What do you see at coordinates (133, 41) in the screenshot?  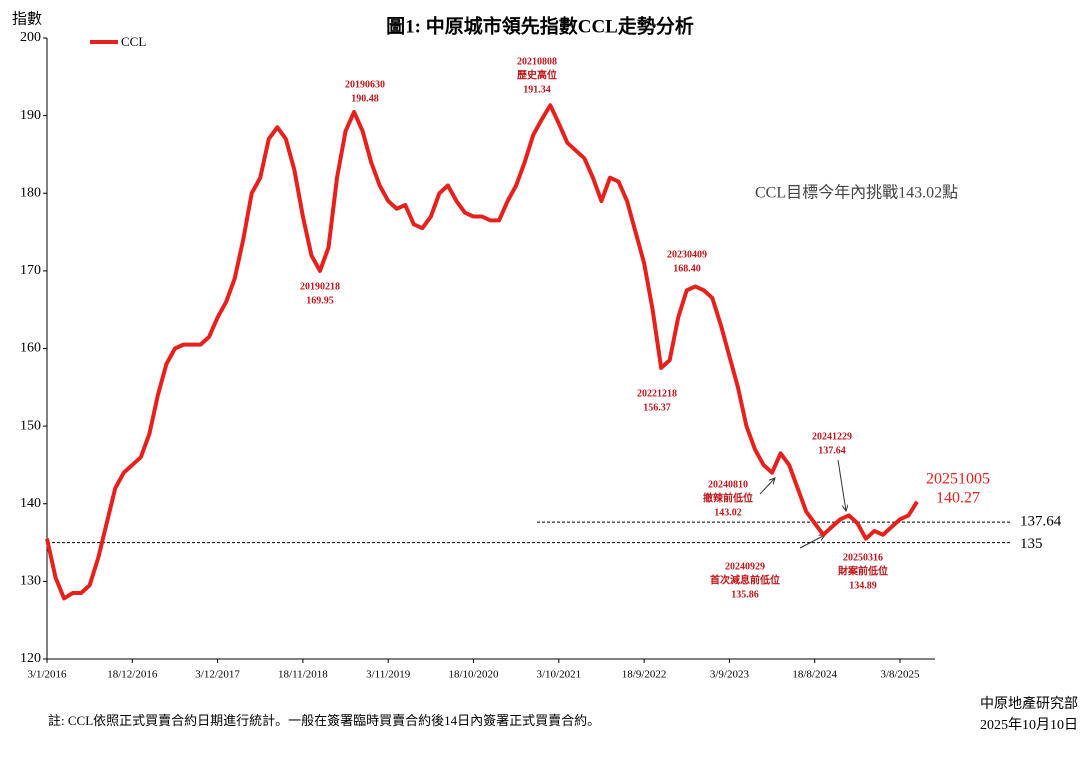 I see `legend-label: CCL` at bounding box center [133, 41].